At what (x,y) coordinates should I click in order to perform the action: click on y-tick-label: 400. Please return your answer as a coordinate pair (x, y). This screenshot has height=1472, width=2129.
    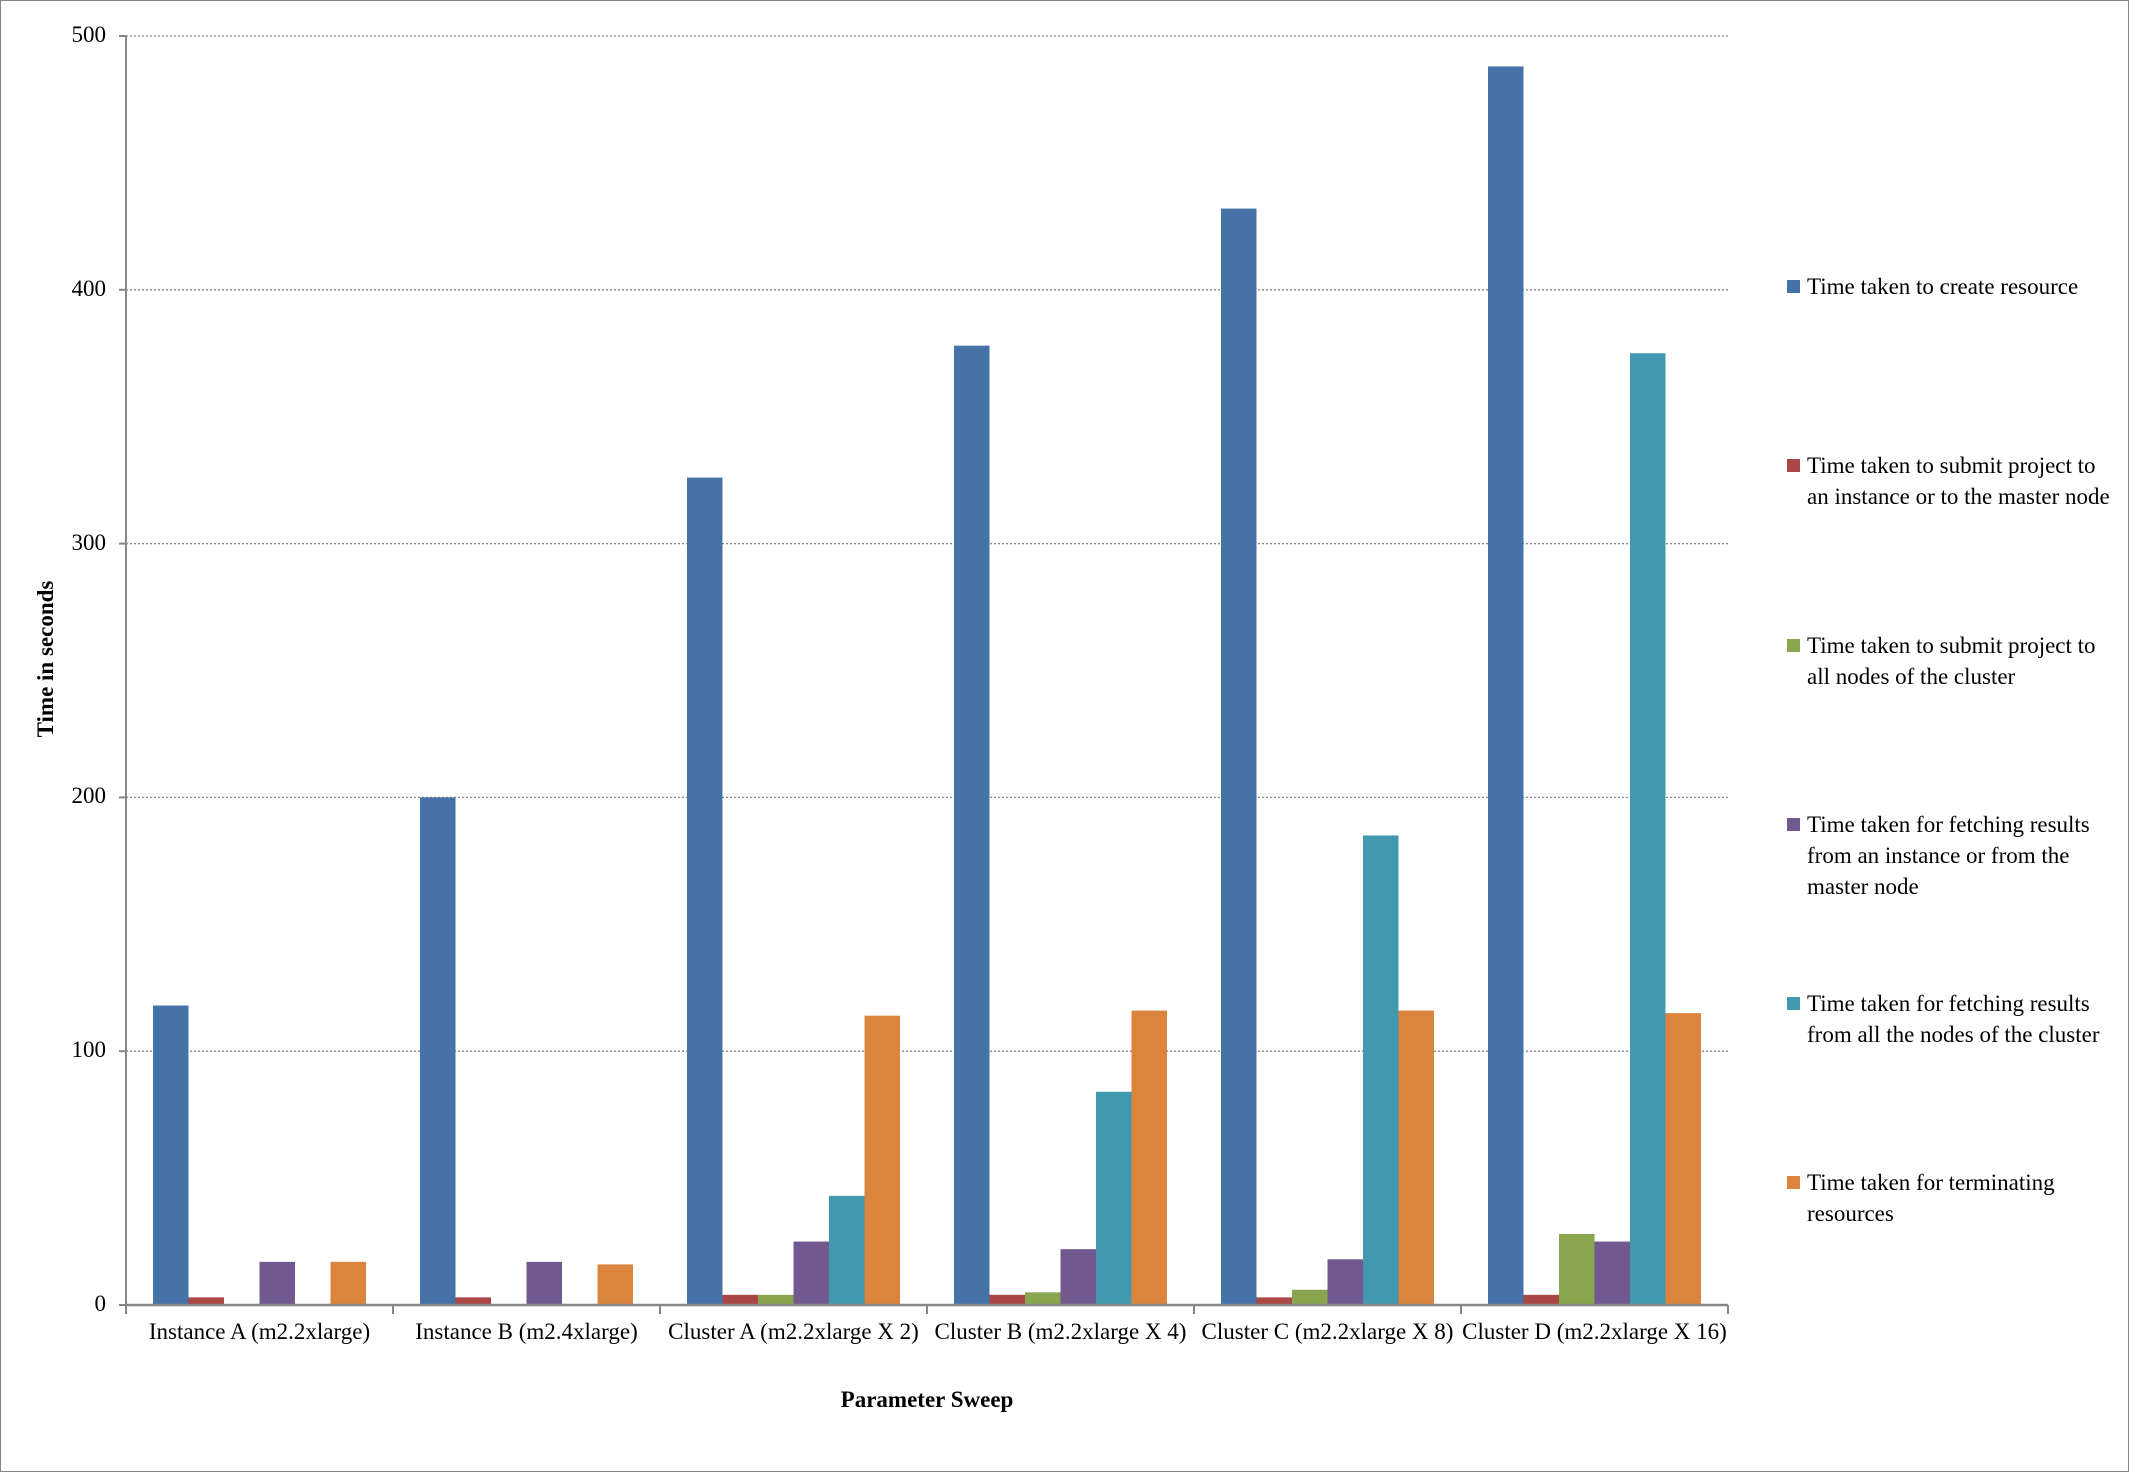
    Looking at the image, I should click on (89, 288).